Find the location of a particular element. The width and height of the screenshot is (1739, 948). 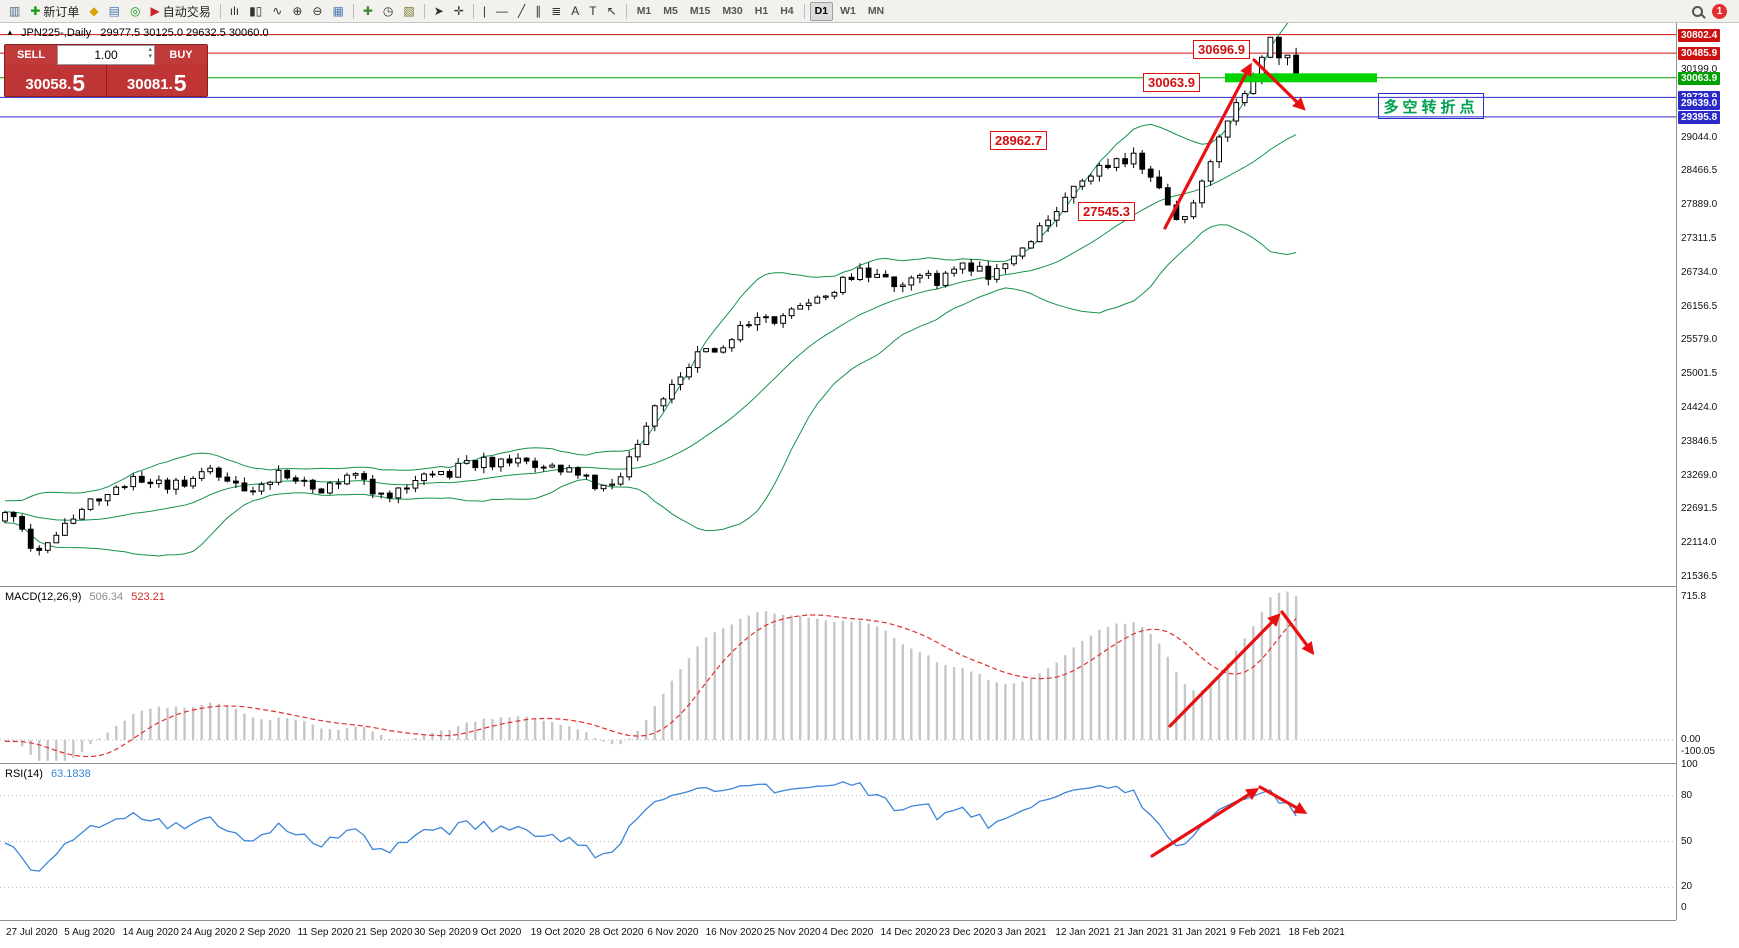

indicators-icon: ✚ is located at coordinates (368, 11).